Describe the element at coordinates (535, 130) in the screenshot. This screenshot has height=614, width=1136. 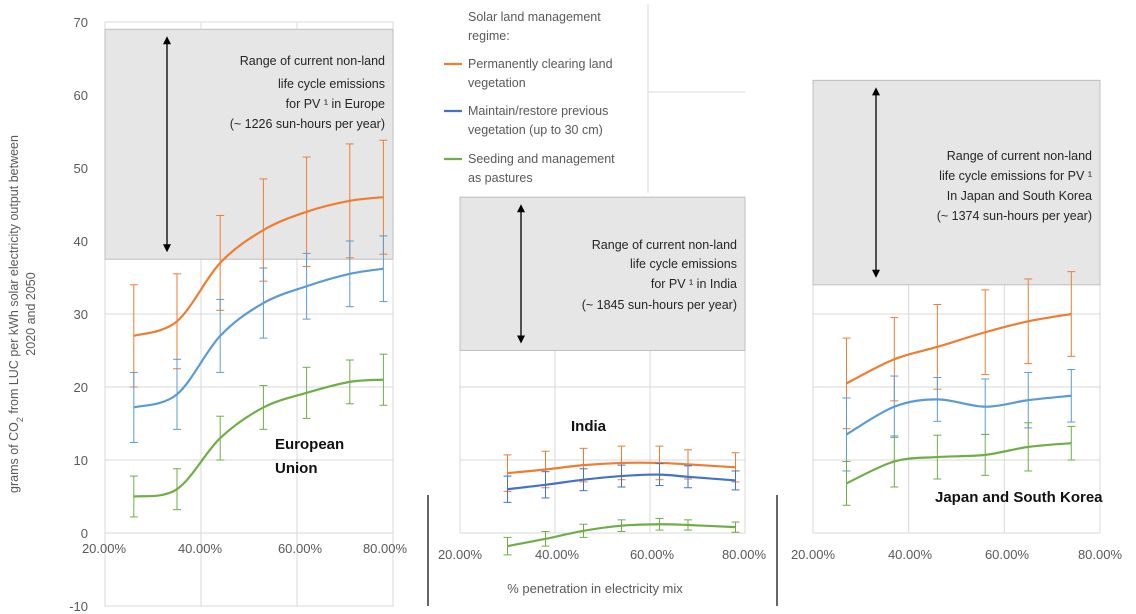
I see `legend-entry: vegetation (up to 30 cm)` at that location.